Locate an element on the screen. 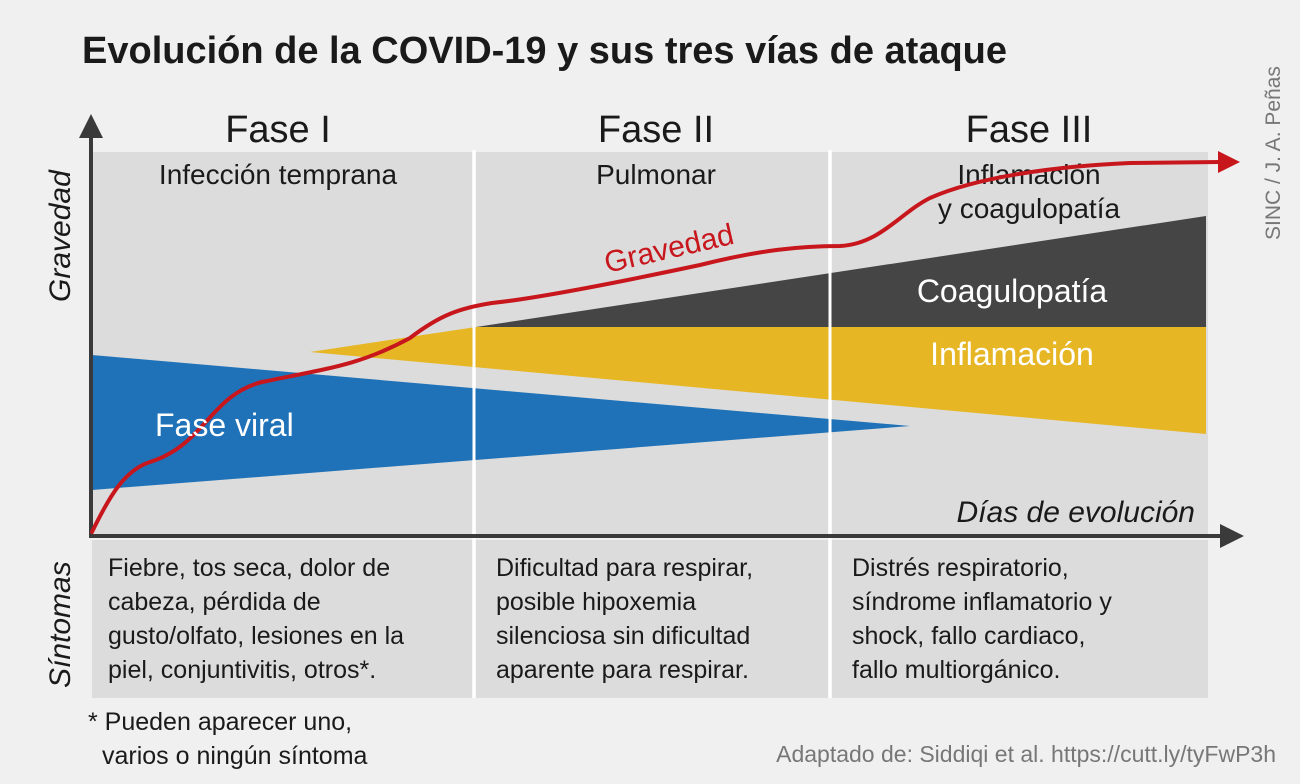 The height and width of the screenshot is (784, 1300). viral-band is located at coordinates (501, 422).